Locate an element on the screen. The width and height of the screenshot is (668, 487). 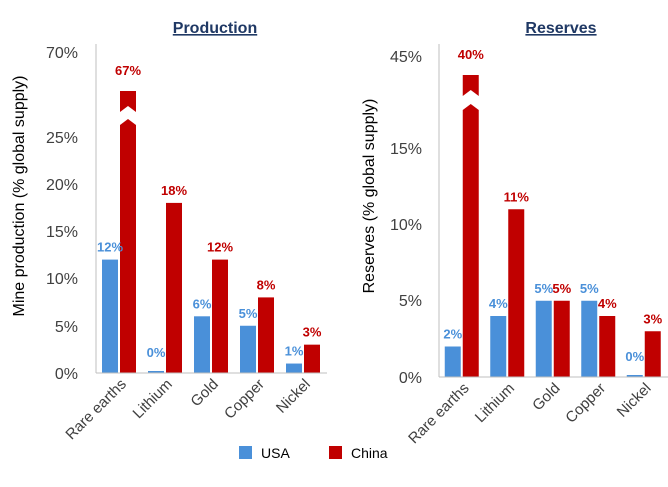
data-label-china-rare-earths: 40% is located at coordinates (471, 54).